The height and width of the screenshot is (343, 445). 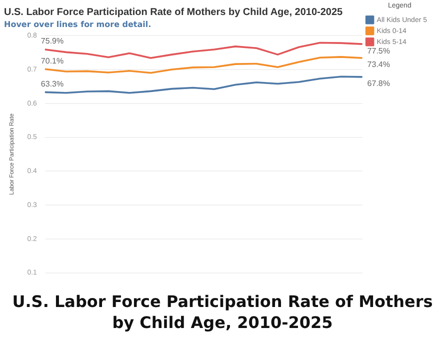 I want to click on data-label: 70.1%, so click(x=52, y=61).